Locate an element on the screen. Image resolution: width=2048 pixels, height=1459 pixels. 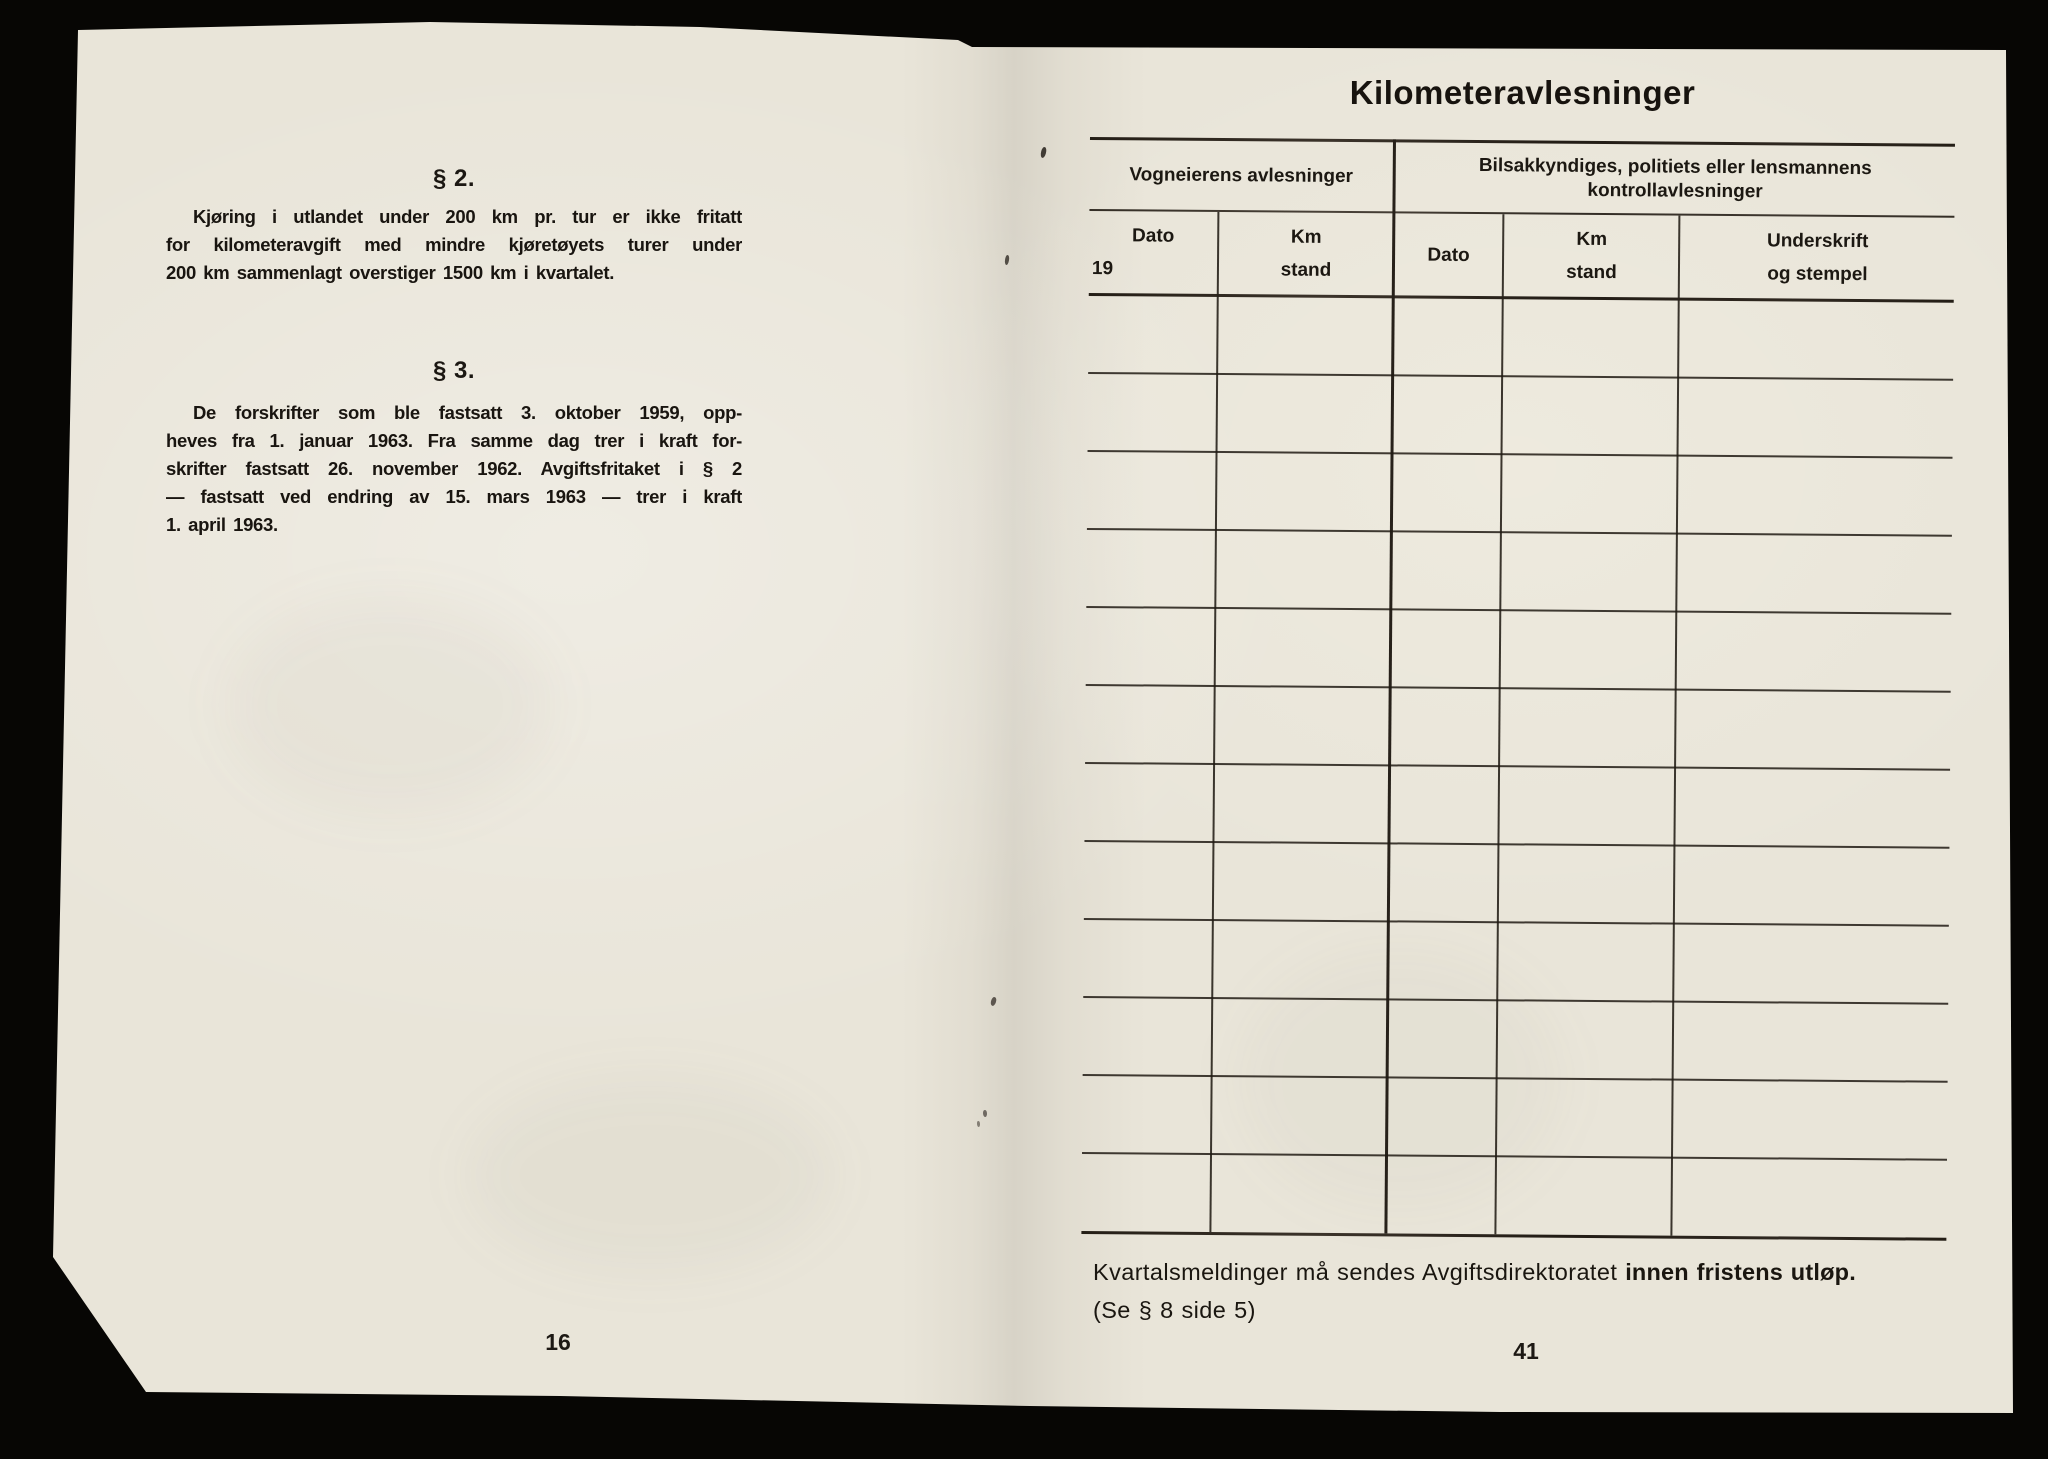
column-header-label: og stempel is located at coordinates (1817, 274).